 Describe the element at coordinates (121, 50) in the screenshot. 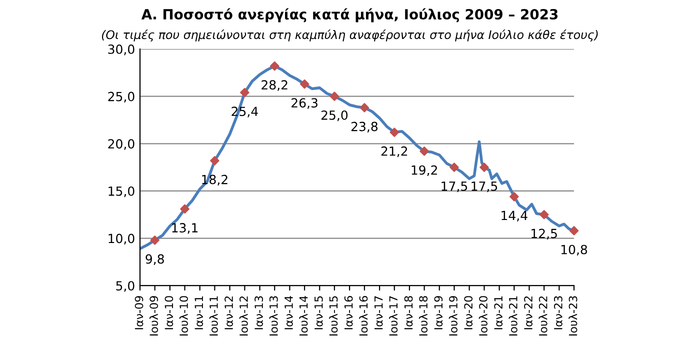

I see `y-tick-label: 30,0` at that location.